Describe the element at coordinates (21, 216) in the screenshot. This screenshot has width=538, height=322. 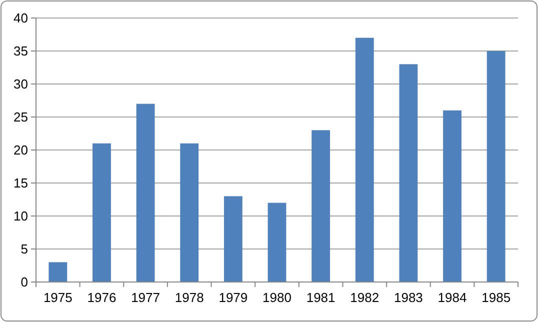
I see `y-tick-label: 10` at that location.